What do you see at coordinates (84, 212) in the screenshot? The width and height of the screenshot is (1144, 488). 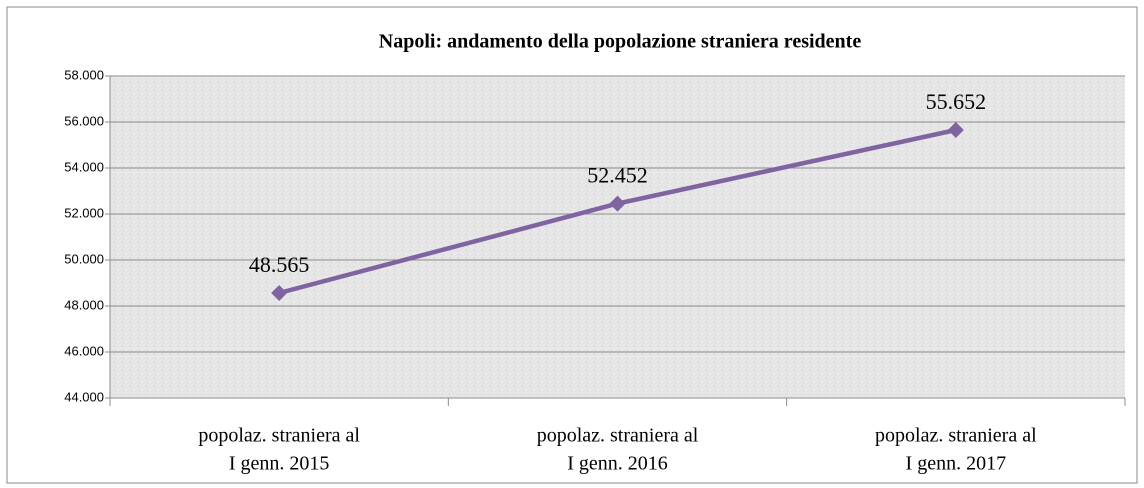 I see `y-tick-label: 52.000` at bounding box center [84, 212].